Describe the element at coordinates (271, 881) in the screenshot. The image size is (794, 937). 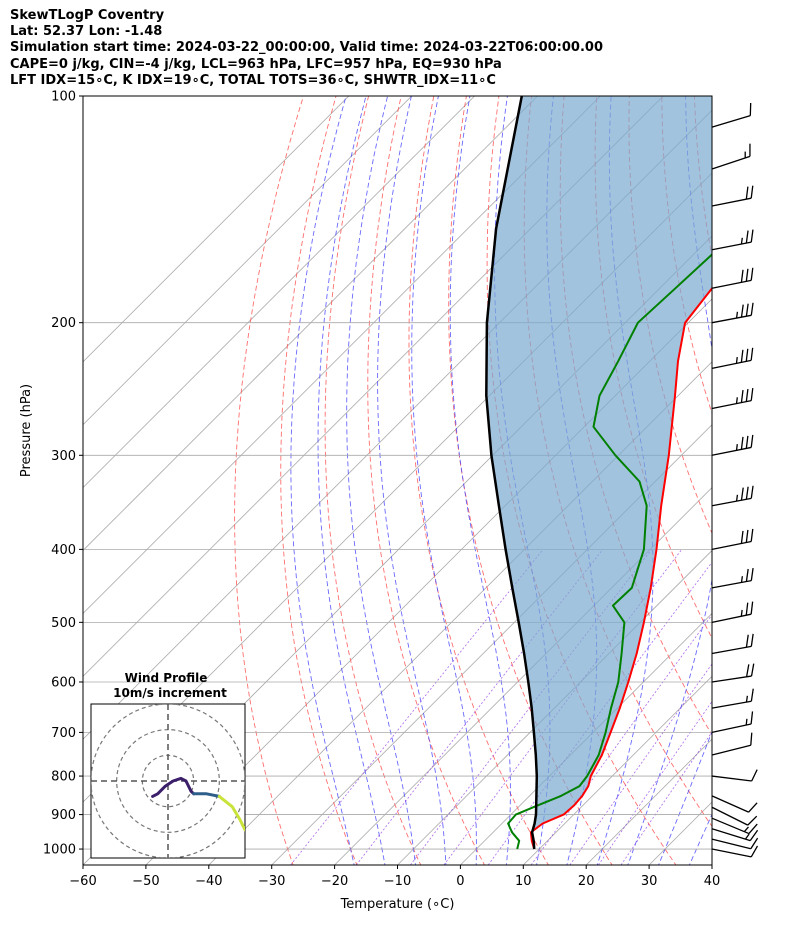
I see `x-tick-label: −30` at that location.